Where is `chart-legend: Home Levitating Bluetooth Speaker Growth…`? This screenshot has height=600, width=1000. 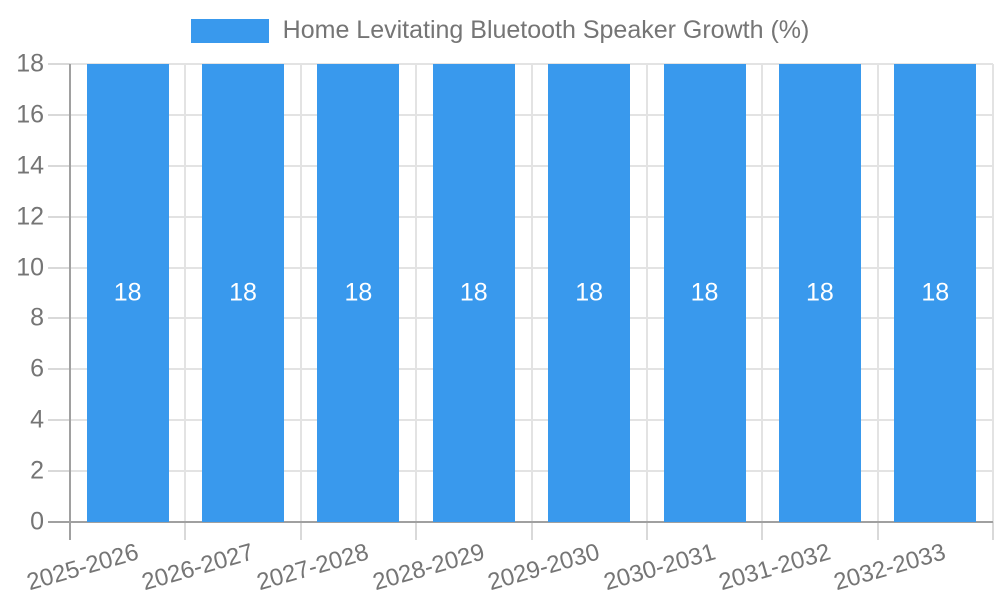 chart-legend: Home Levitating Bluetooth Speaker Growth… is located at coordinates (500, 30).